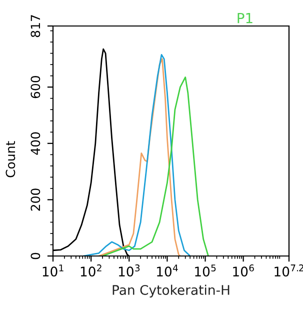 The image size is (303, 309). Describe the element at coordinates (35, 87) in the screenshot. I see `y-tick-label: 600` at that location.